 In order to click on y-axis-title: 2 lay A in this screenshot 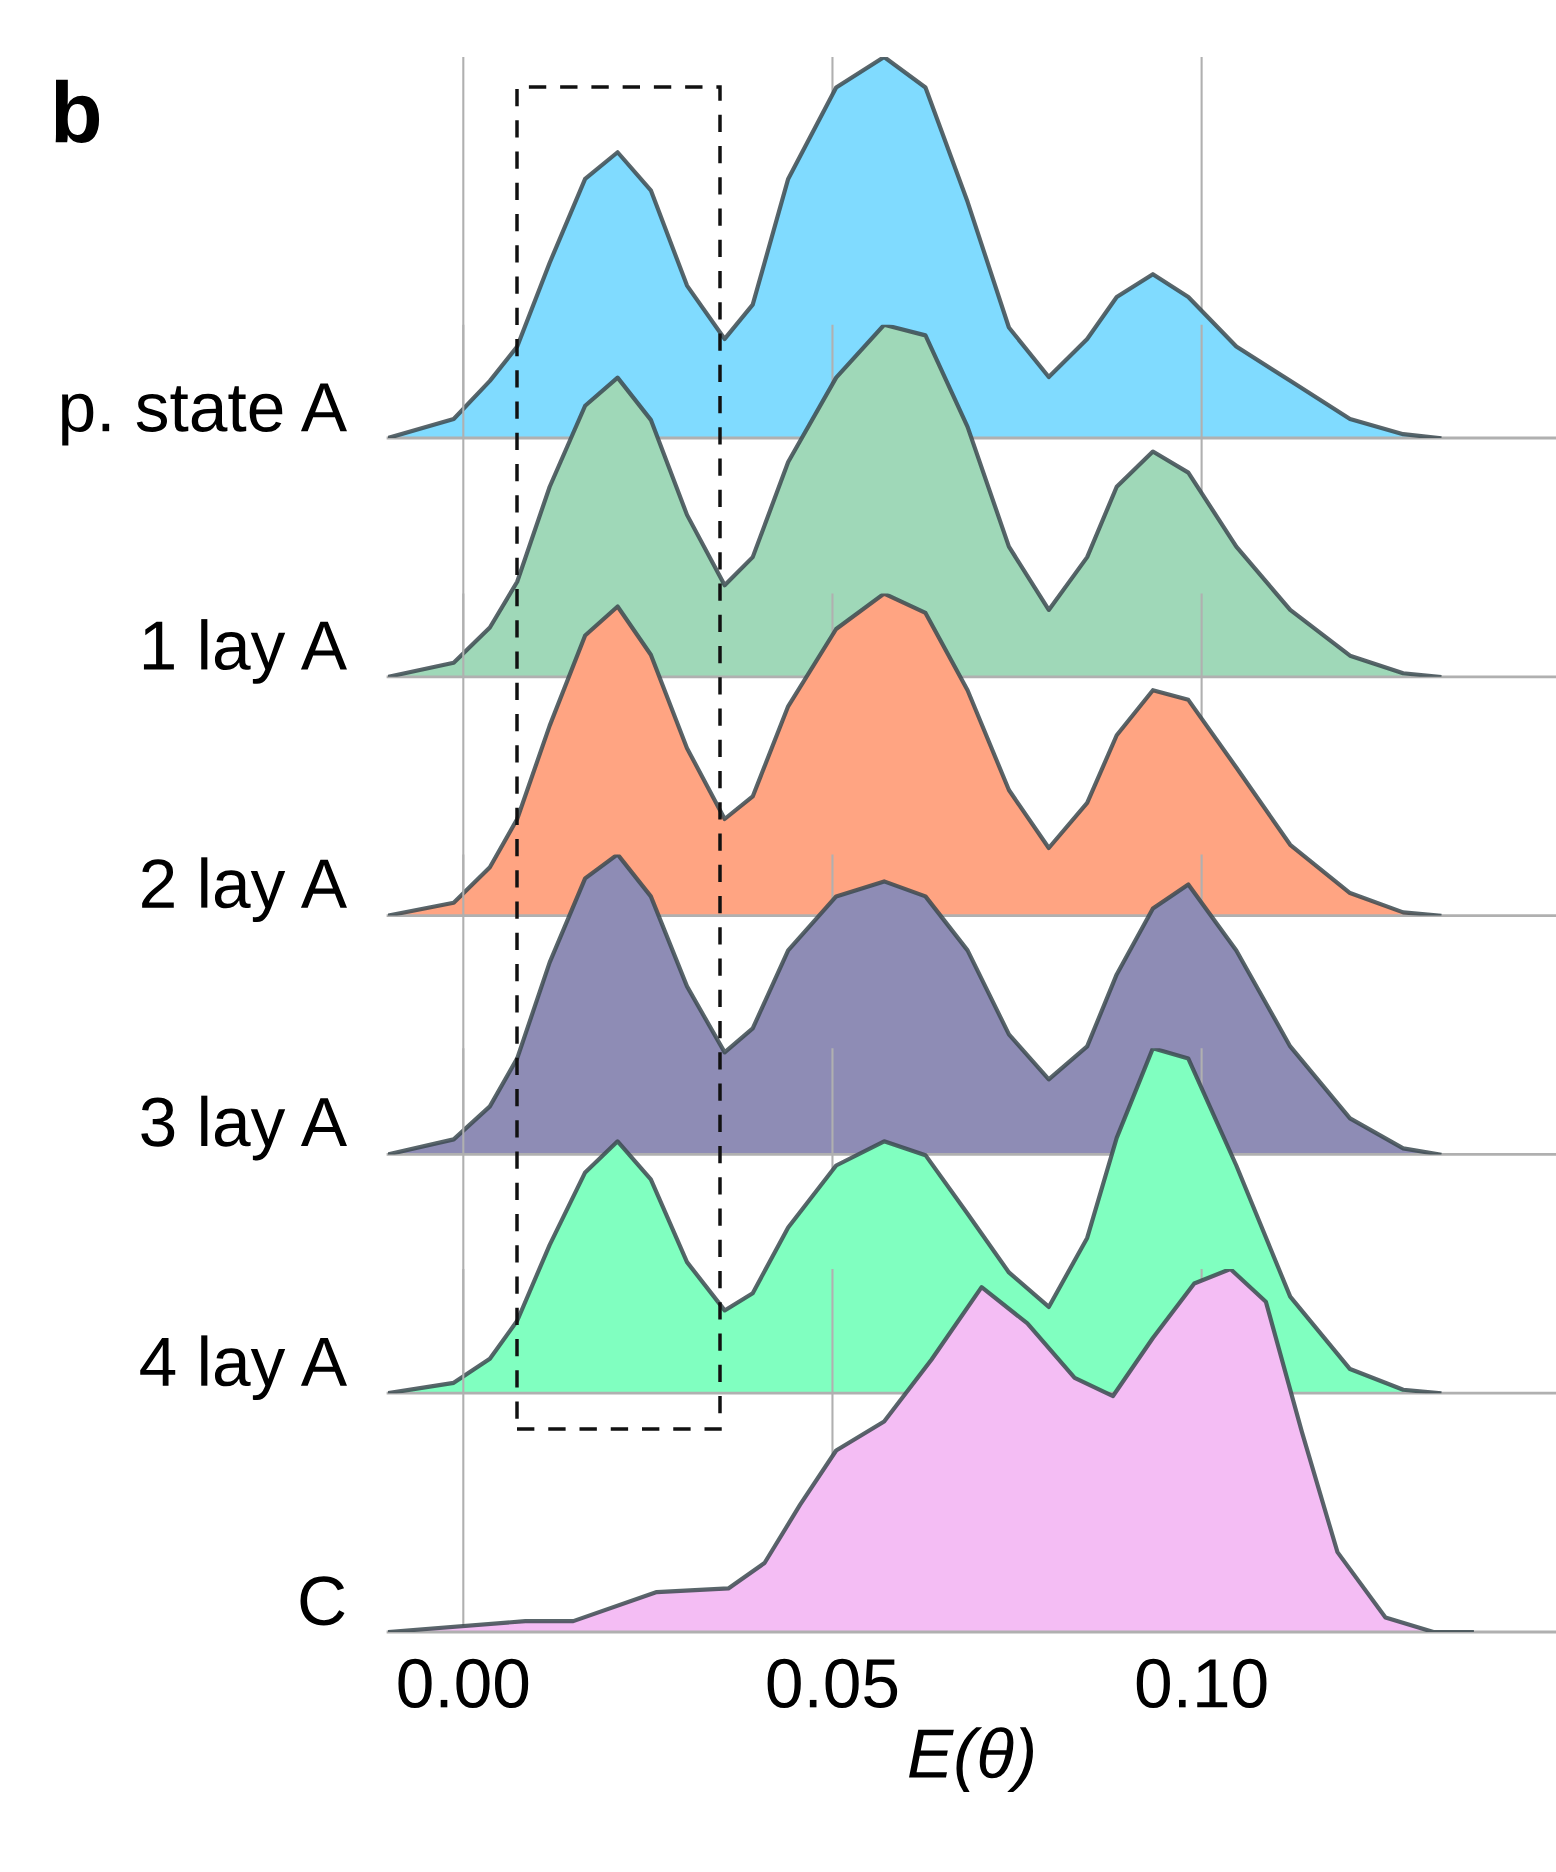, I will do `click(244, 890)`.